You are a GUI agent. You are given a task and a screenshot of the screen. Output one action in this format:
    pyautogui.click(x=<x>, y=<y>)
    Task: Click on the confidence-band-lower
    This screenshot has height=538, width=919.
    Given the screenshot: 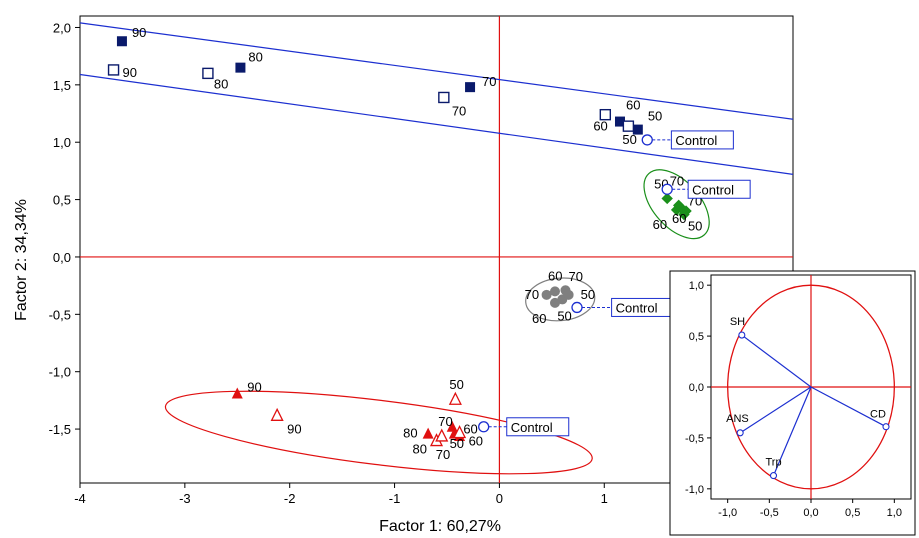 What is the action you would take?
    pyautogui.click(x=436, y=124)
    